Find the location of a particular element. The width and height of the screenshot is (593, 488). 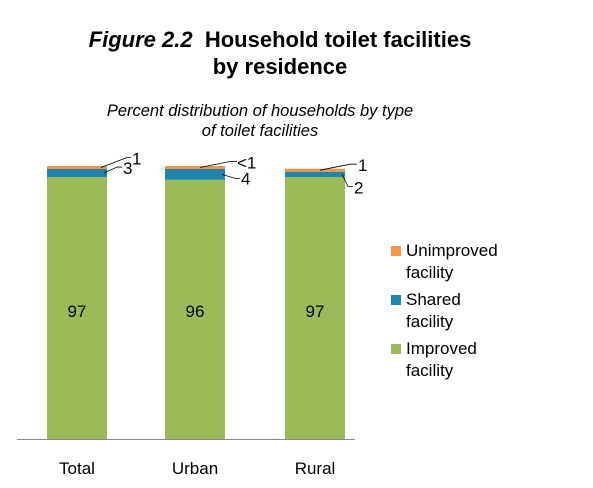

subtitle-line-2: of toilet facilities is located at coordinates (260, 131).